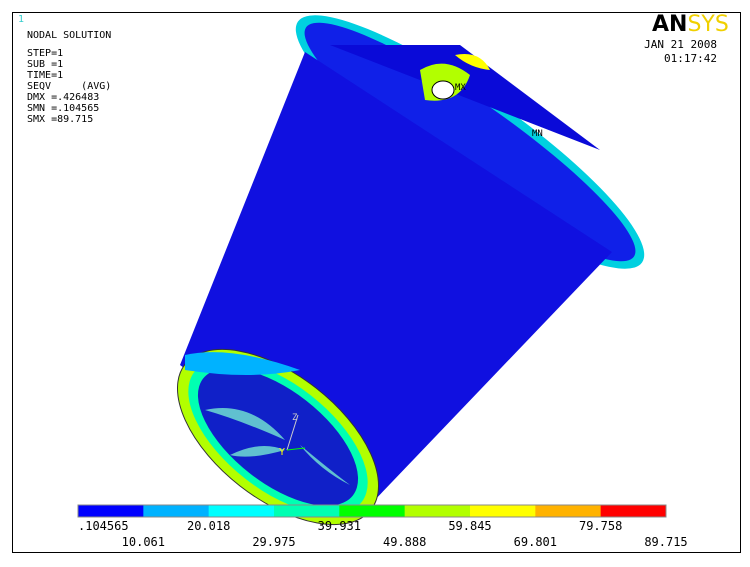 The image size is (750, 567). Describe the element at coordinates (45, 64) in the screenshot. I see `header-line: SUB =1` at that location.